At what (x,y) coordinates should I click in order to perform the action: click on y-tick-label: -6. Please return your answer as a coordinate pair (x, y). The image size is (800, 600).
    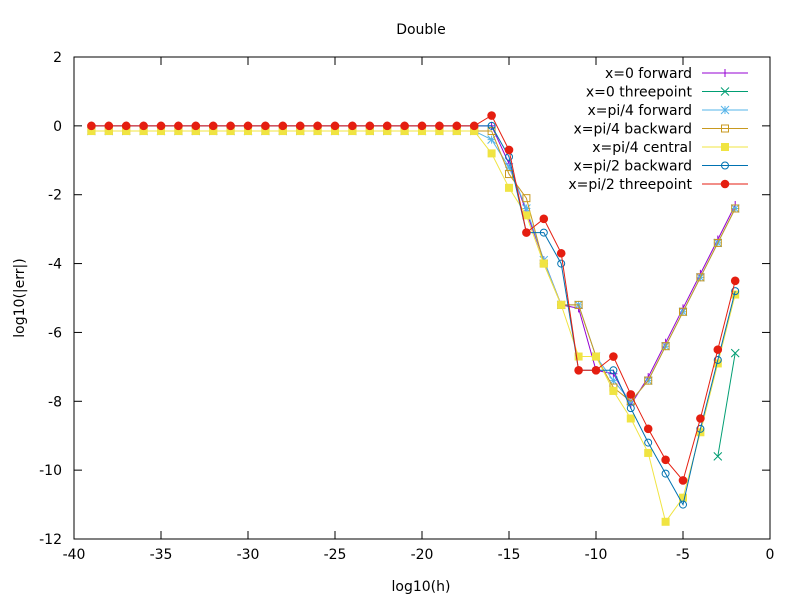
    Looking at the image, I should click on (55, 333).